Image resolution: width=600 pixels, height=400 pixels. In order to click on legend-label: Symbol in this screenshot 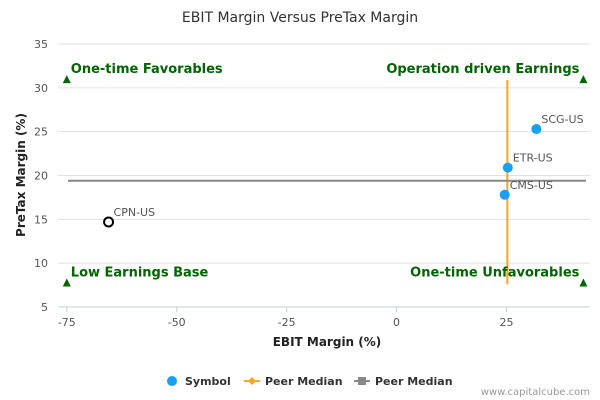, I will do `click(208, 381)`.